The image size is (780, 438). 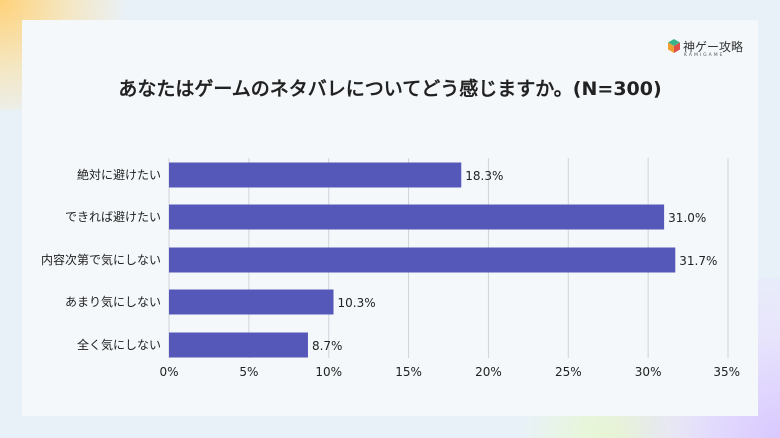 What do you see at coordinates (327, 346) in the screenshot?
I see `data-label: 8.7%` at bounding box center [327, 346].